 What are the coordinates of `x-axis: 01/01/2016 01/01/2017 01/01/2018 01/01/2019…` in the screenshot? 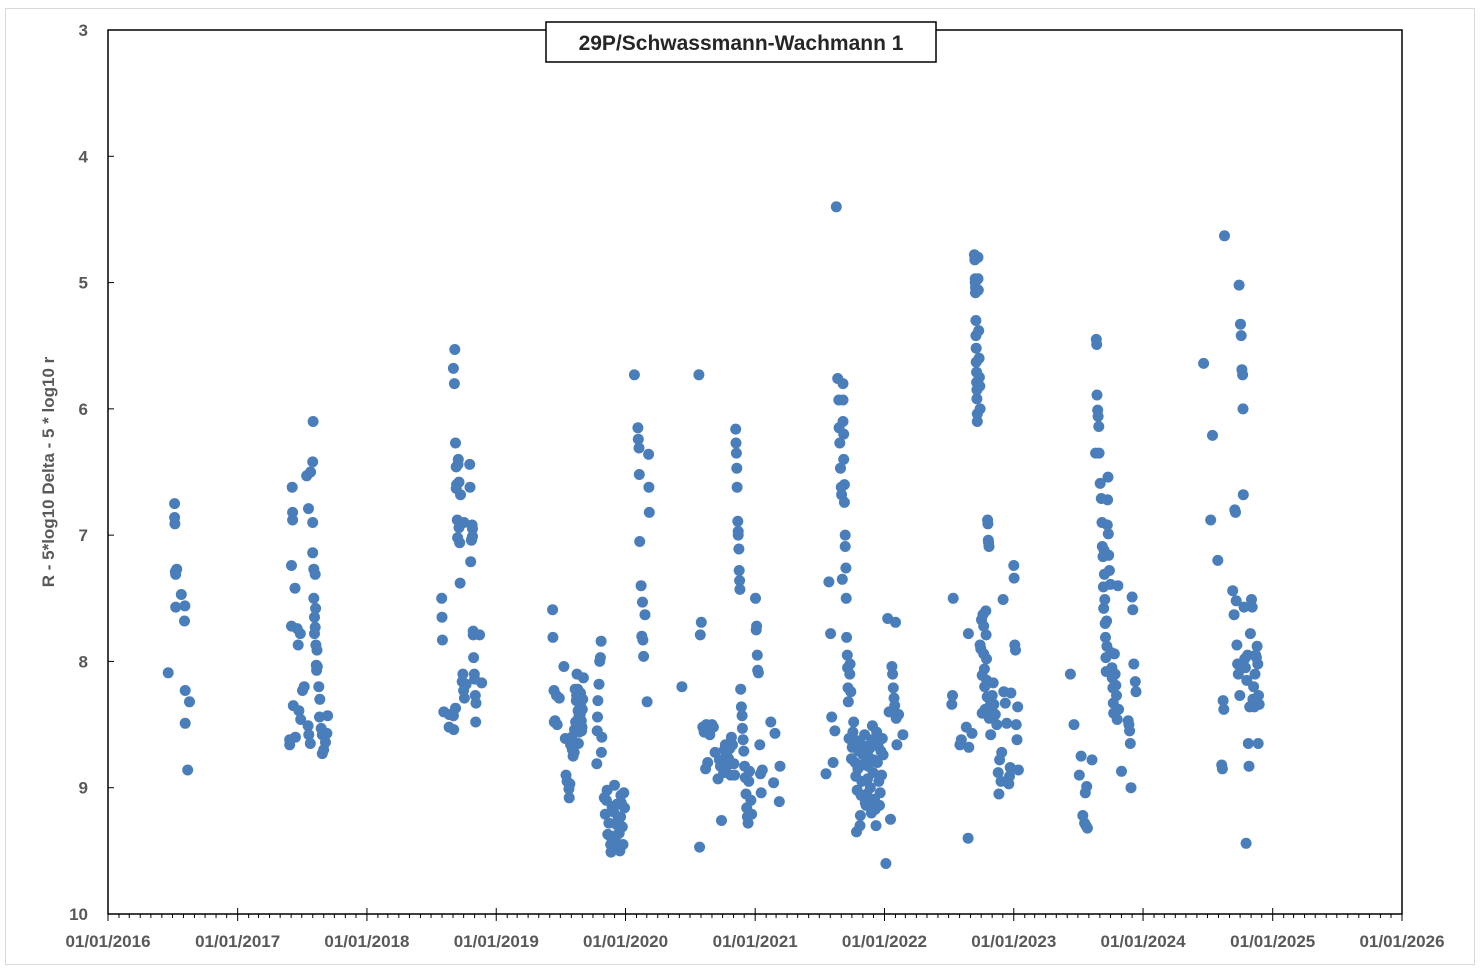 It's located at (755, 929).